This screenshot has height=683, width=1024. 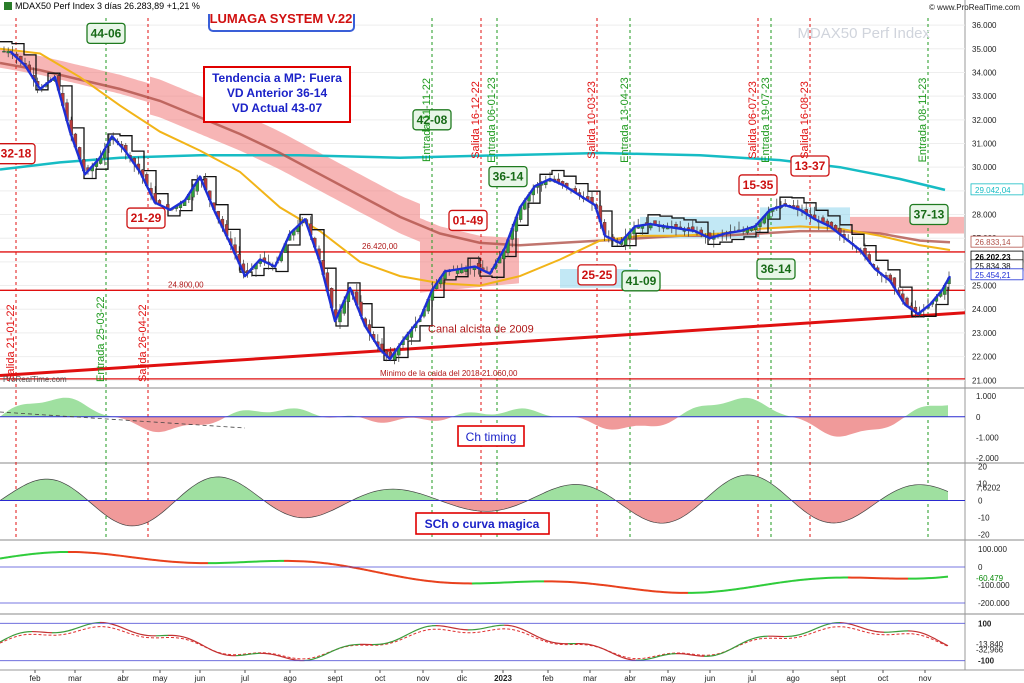 What do you see at coordinates (984, 380) in the screenshot?
I see `price-tick-label: 21.000` at bounding box center [984, 380].